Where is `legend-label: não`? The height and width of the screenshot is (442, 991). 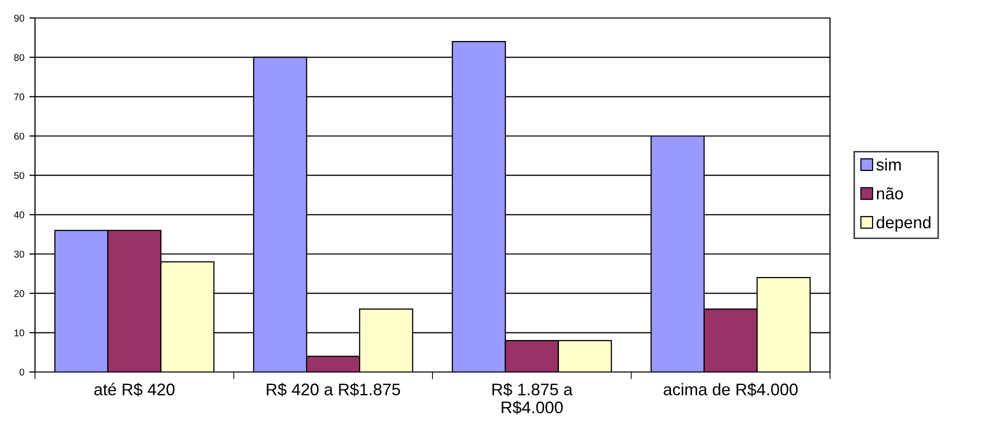
legend-label: não is located at coordinates (890, 193).